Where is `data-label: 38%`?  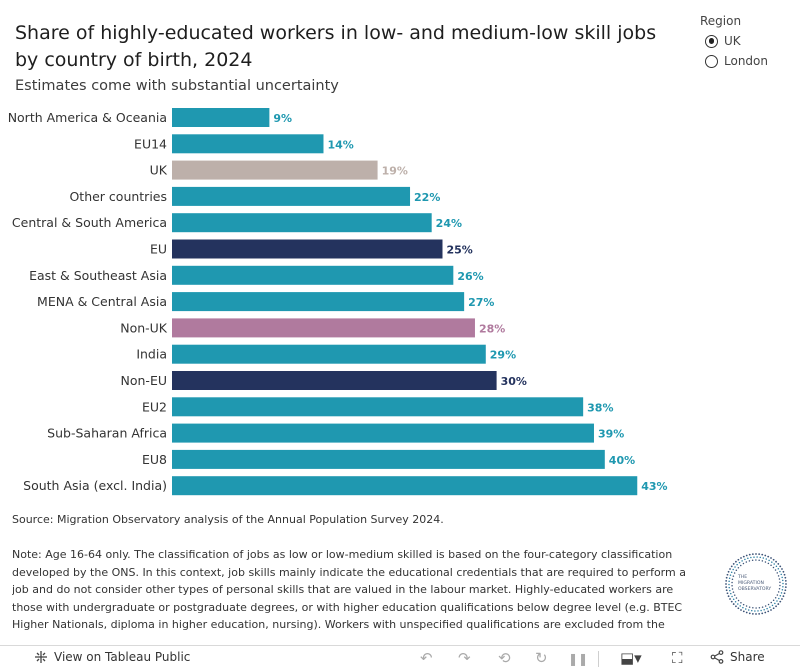 data-label: 38% is located at coordinates (600, 407).